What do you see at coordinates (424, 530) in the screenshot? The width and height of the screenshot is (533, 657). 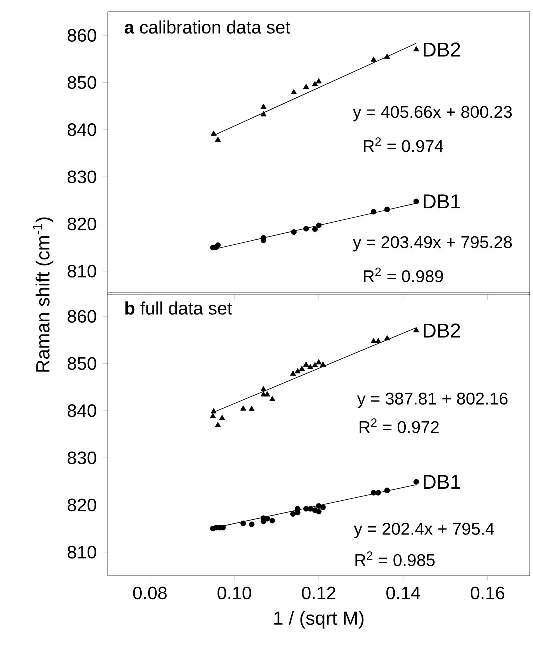 I see `annotation: y = 202.4x + 795.4` at bounding box center [424, 530].